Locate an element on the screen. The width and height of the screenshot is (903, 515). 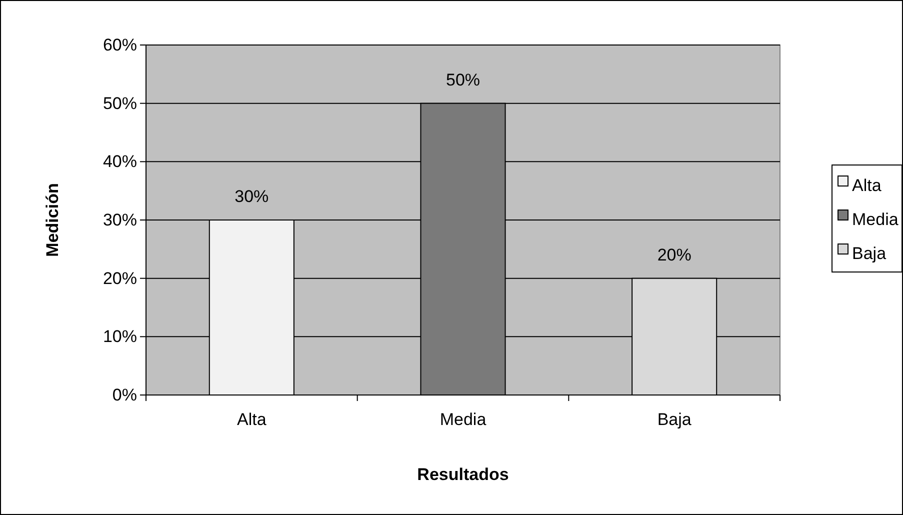
x-tick-label: Alta is located at coordinates (252, 420).